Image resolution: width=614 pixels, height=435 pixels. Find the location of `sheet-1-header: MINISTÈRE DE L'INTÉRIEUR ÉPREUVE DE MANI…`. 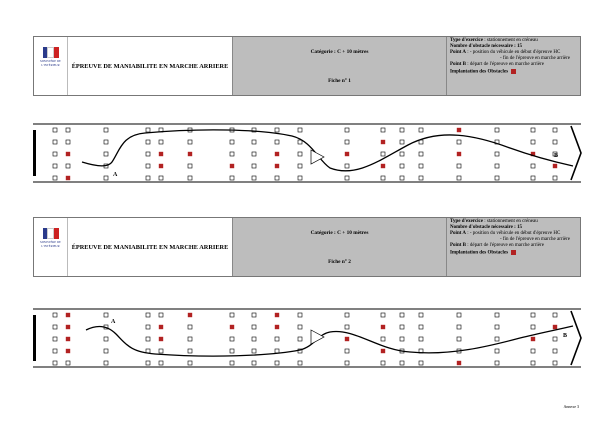

sheet-1-header: MINISTÈRE DE L'INTÉRIEUR ÉPREUVE DE MANI… is located at coordinates (307, 66).